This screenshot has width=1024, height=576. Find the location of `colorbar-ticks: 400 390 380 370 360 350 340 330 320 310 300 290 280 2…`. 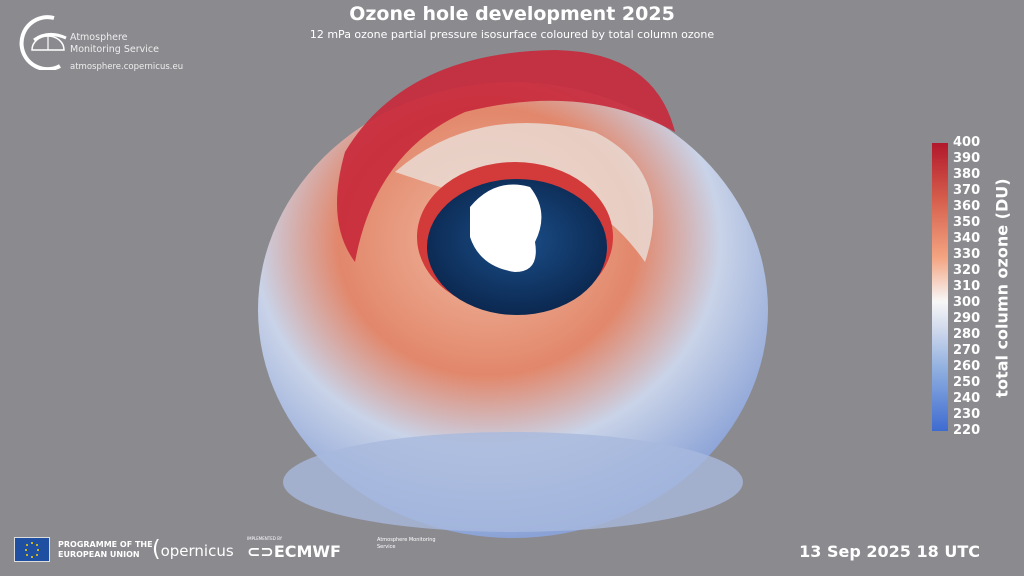

colorbar-ticks: 400 390 380 370 360 350 340 330 320 310 300 290 280 2… is located at coordinates (973, 287).